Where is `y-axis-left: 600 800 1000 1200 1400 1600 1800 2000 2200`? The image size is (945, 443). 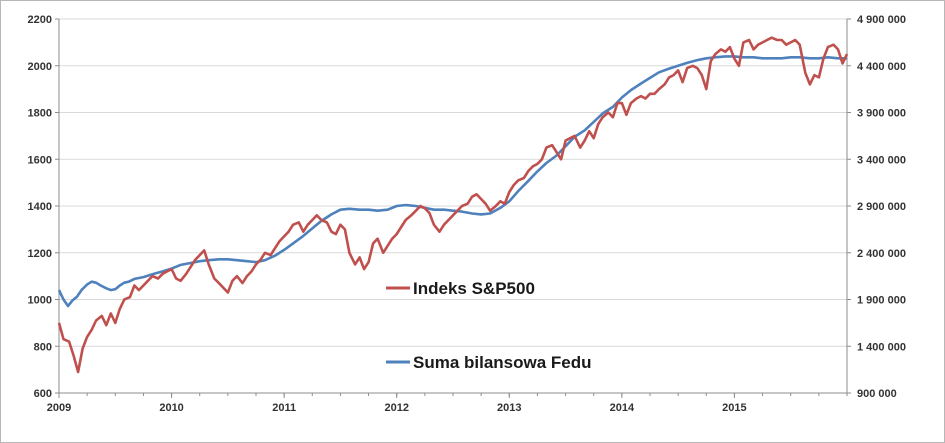 y-axis-left: 600 800 1000 1200 1400 1600 1800 2000 2200 is located at coordinates (40, 207).